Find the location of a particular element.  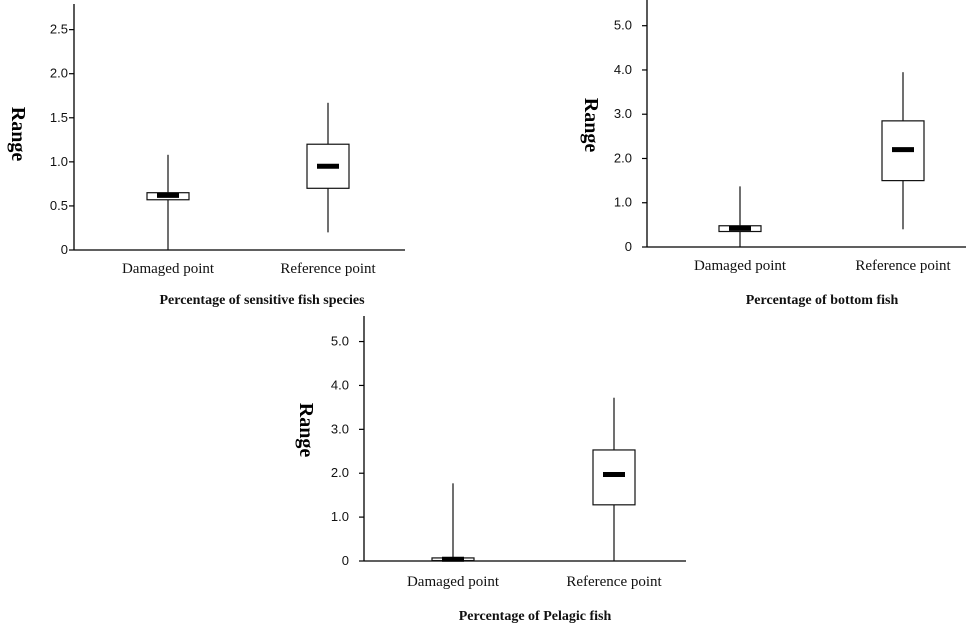

chart-title: Percentage of sensitive fish species is located at coordinates (262, 300).